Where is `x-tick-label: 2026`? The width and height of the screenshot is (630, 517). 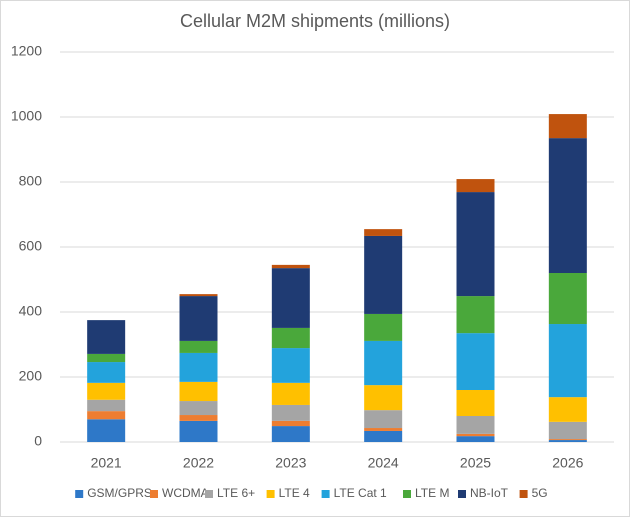
x-tick-label: 2026 is located at coordinates (567, 463).